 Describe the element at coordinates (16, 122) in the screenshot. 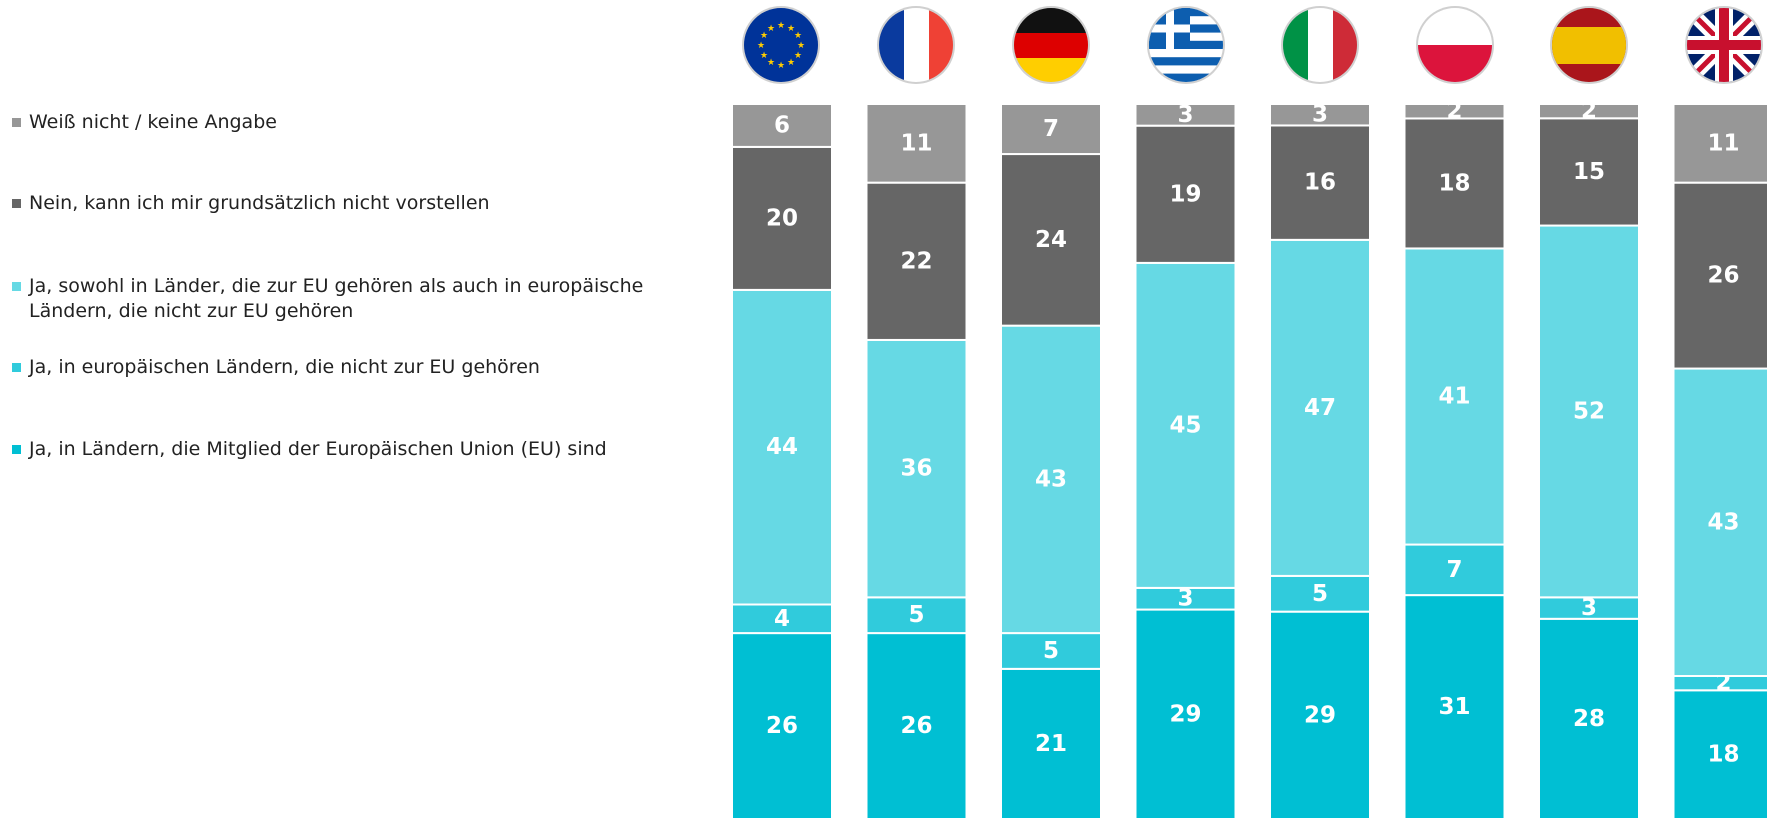

I see `legend-swatch-dont-know` at that location.